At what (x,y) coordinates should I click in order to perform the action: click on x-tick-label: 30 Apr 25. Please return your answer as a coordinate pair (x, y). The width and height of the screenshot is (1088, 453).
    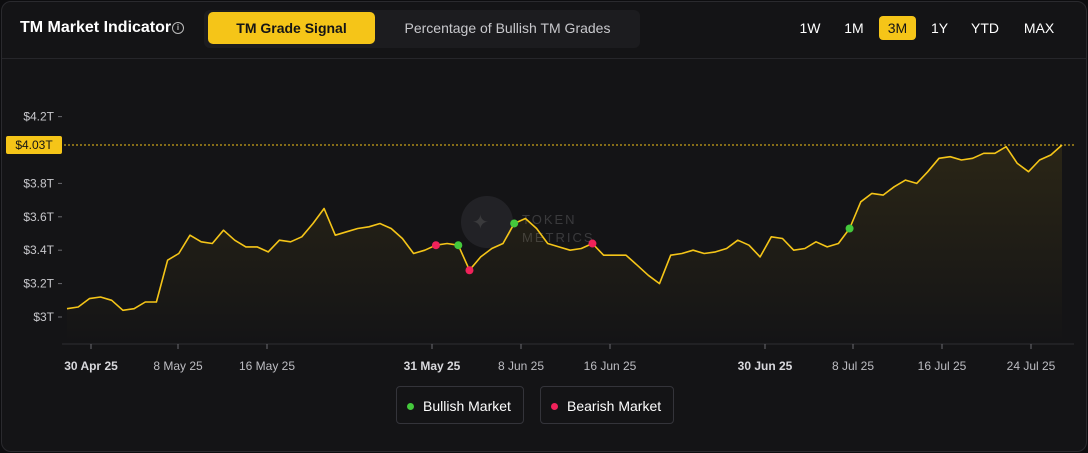
    Looking at the image, I should click on (91, 366).